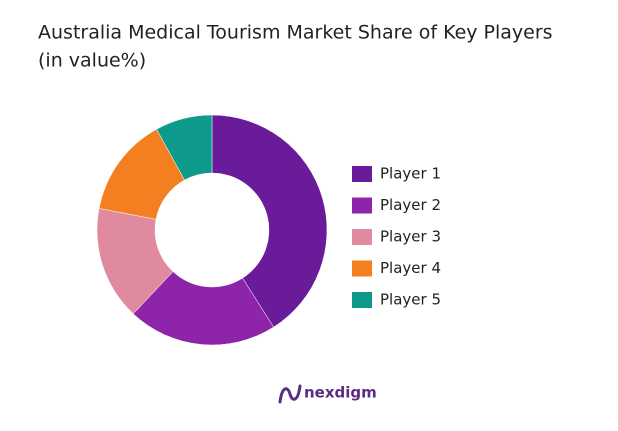 This screenshot has height=431, width=618. What do you see at coordinates (410, 237) in the screenshot?
I see `legend-label: Player 3` at bounding box center [410, 237].